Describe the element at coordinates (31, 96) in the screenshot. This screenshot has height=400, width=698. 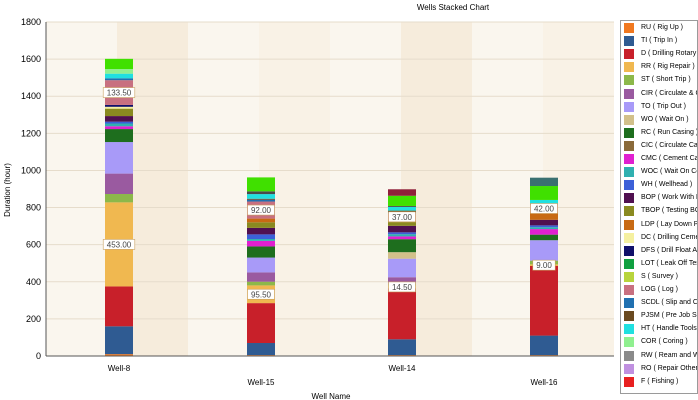
I see `y-tick-label: 1400` at that location.